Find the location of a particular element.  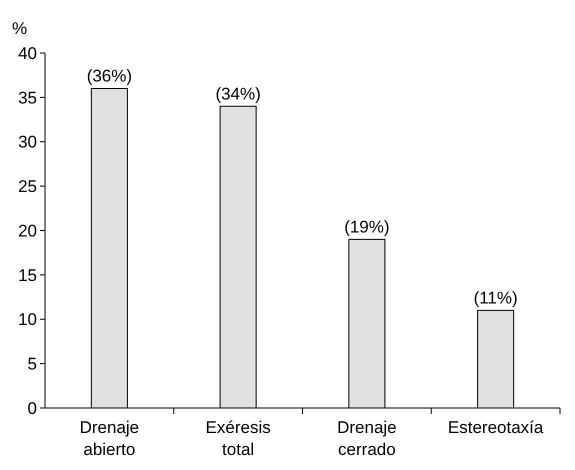

y-tick-label: 10 is located at coordinates (27, 320).